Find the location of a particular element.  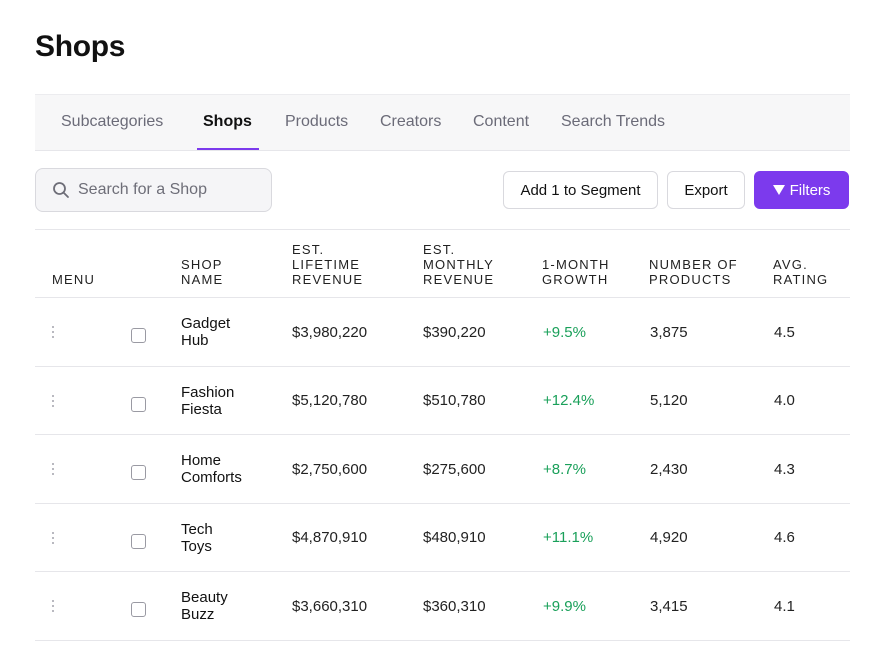

avg-rating: 4.5 is located at coordinates (784, 332).